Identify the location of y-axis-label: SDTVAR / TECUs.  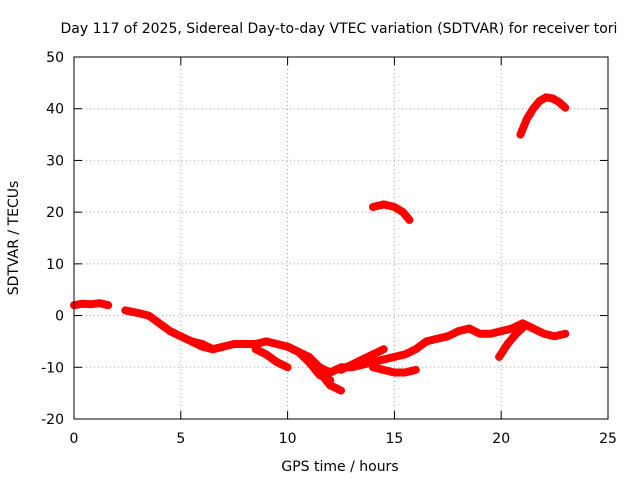
(14, 238).